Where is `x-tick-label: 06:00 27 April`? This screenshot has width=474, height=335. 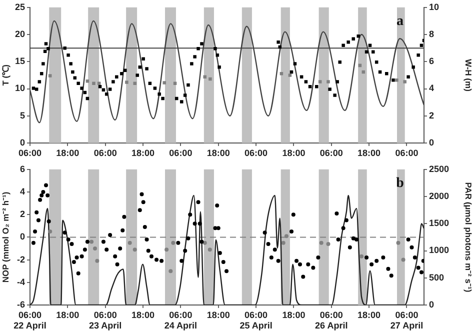 x-tick-label: 06:00 27 April is located at coordinates (407, 320).